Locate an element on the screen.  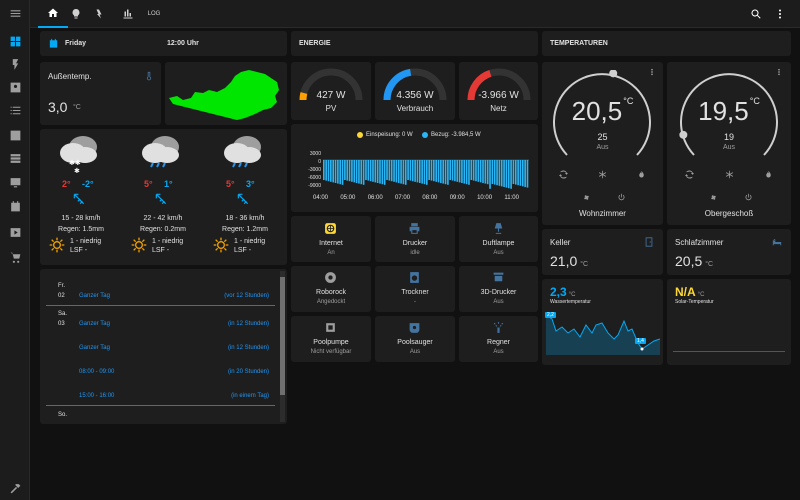
sidebar-item-shopping-list is located at coordinates (15, 257).